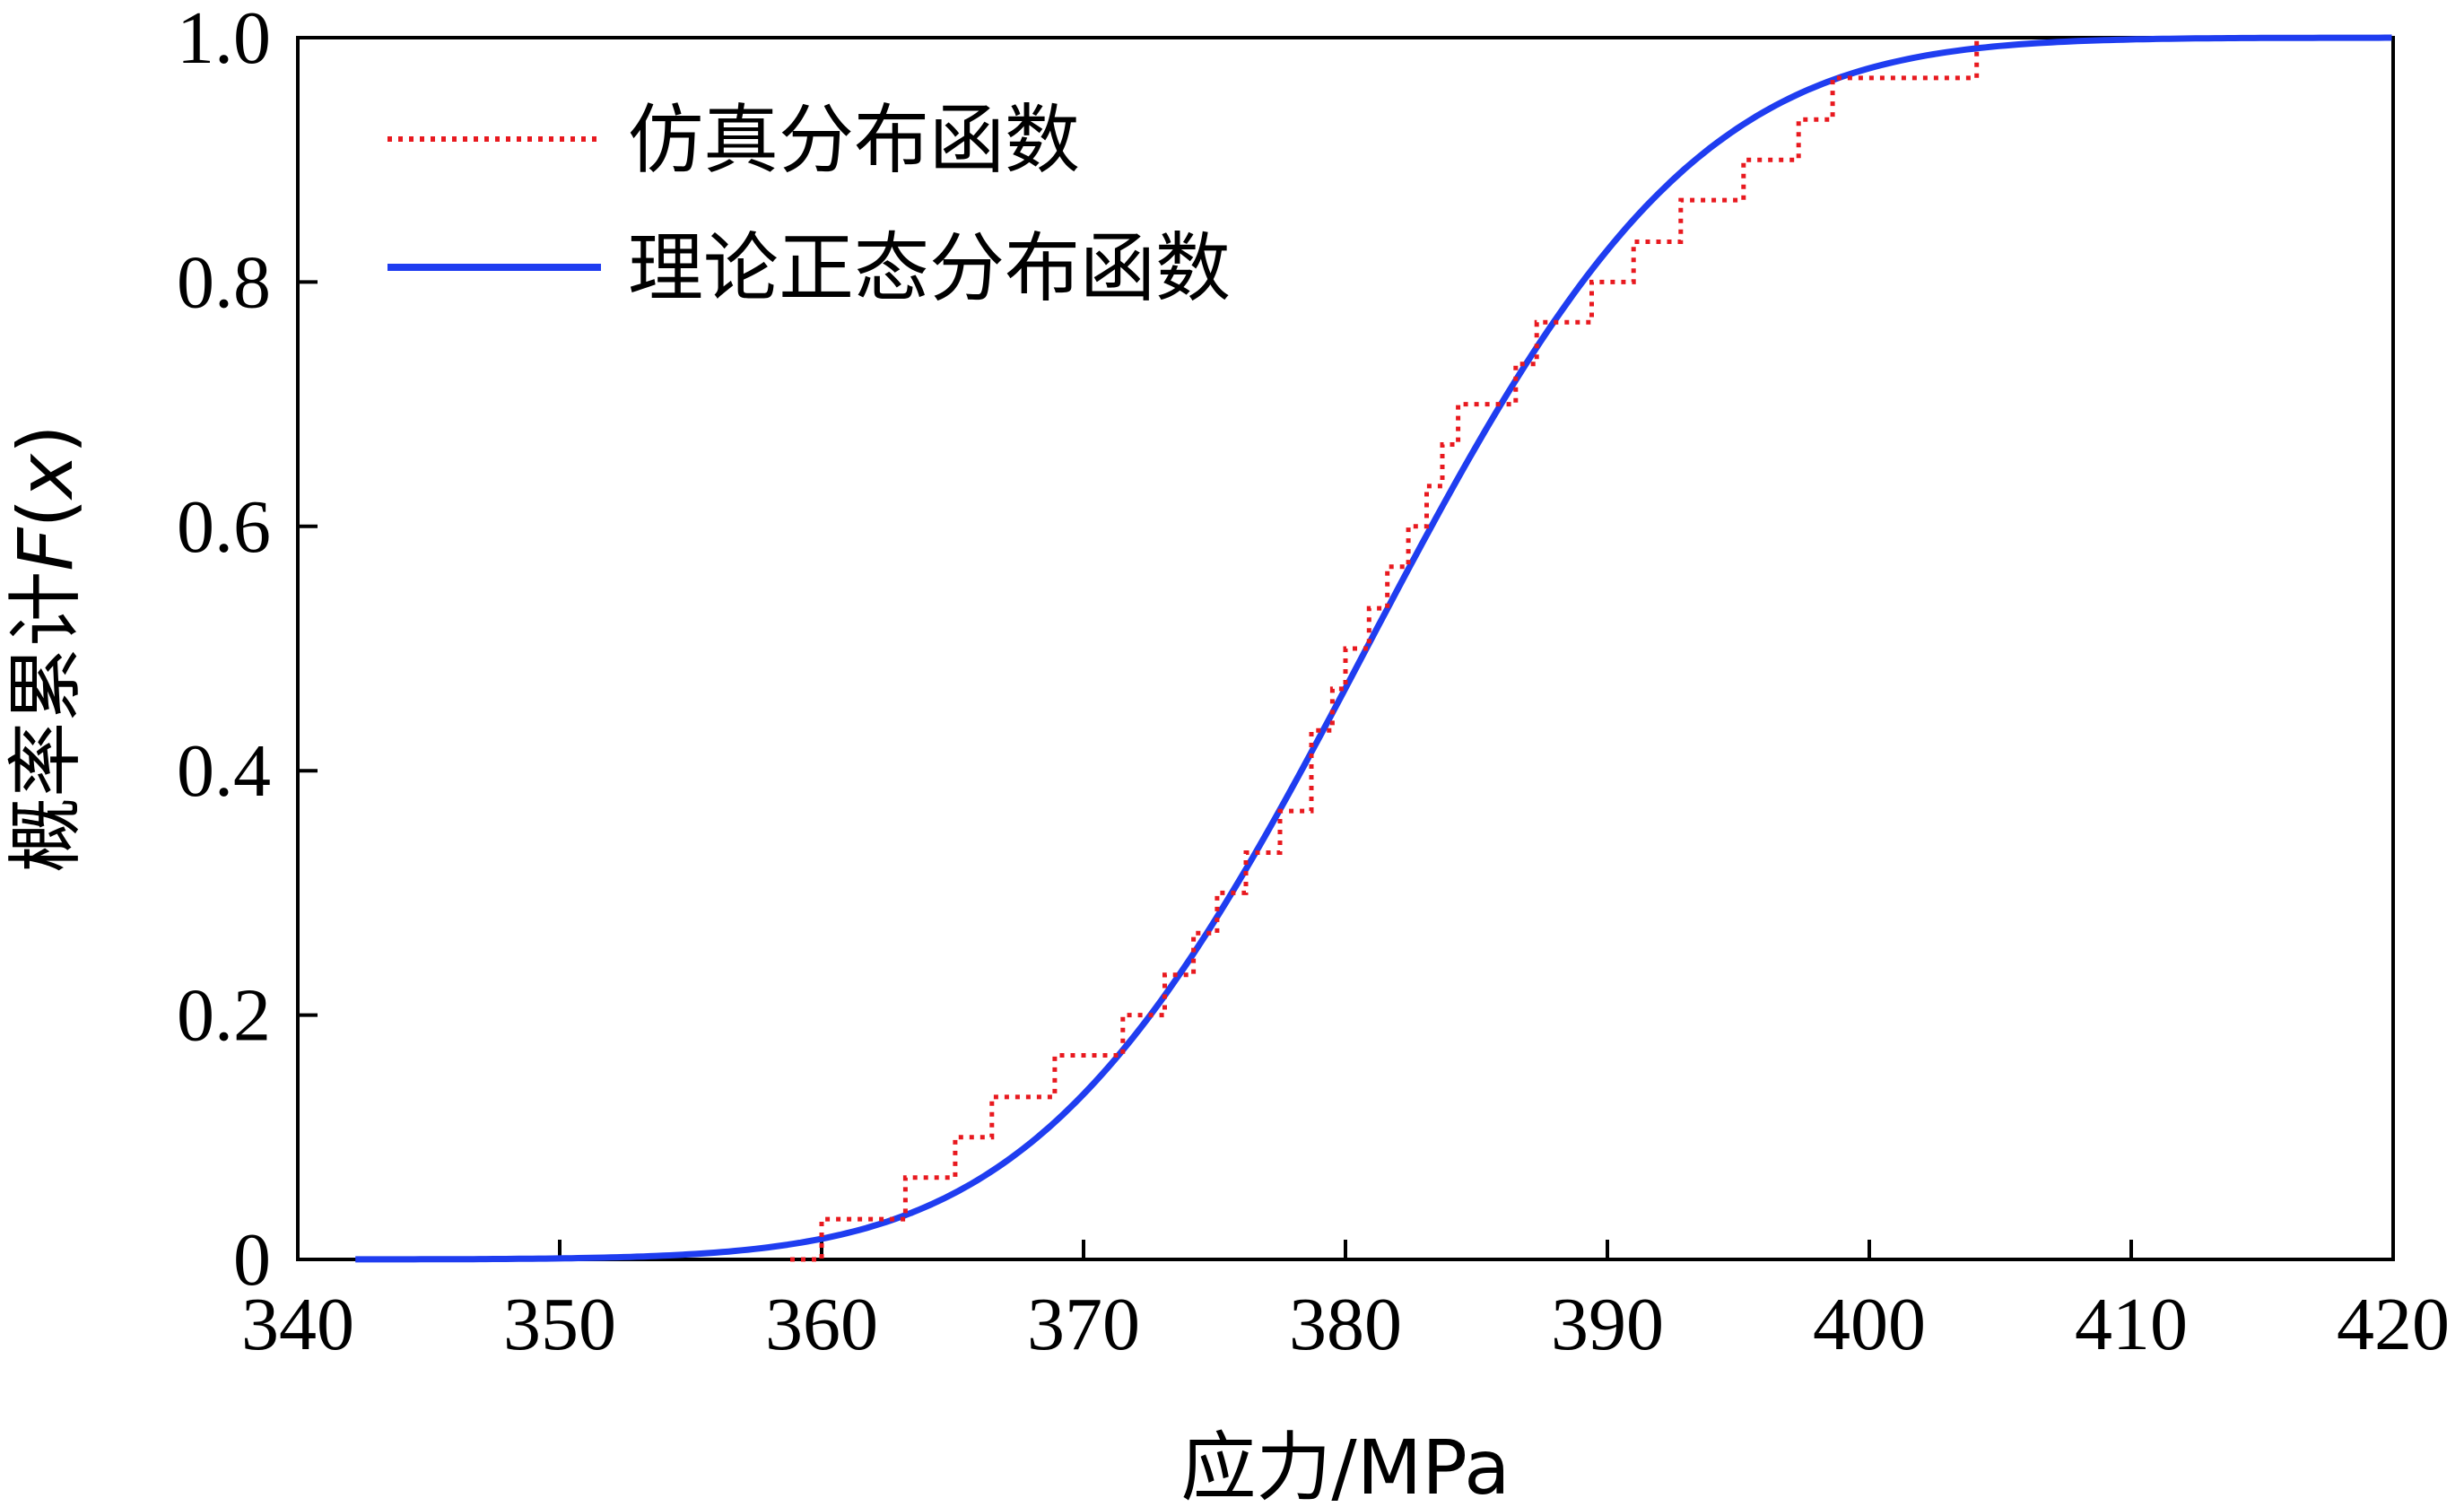 This screenshot has width=2464, height=1507. Describe the element at coordinates (46, 439) in the screenshot. I see `y-axis-label-close: )` at that location.